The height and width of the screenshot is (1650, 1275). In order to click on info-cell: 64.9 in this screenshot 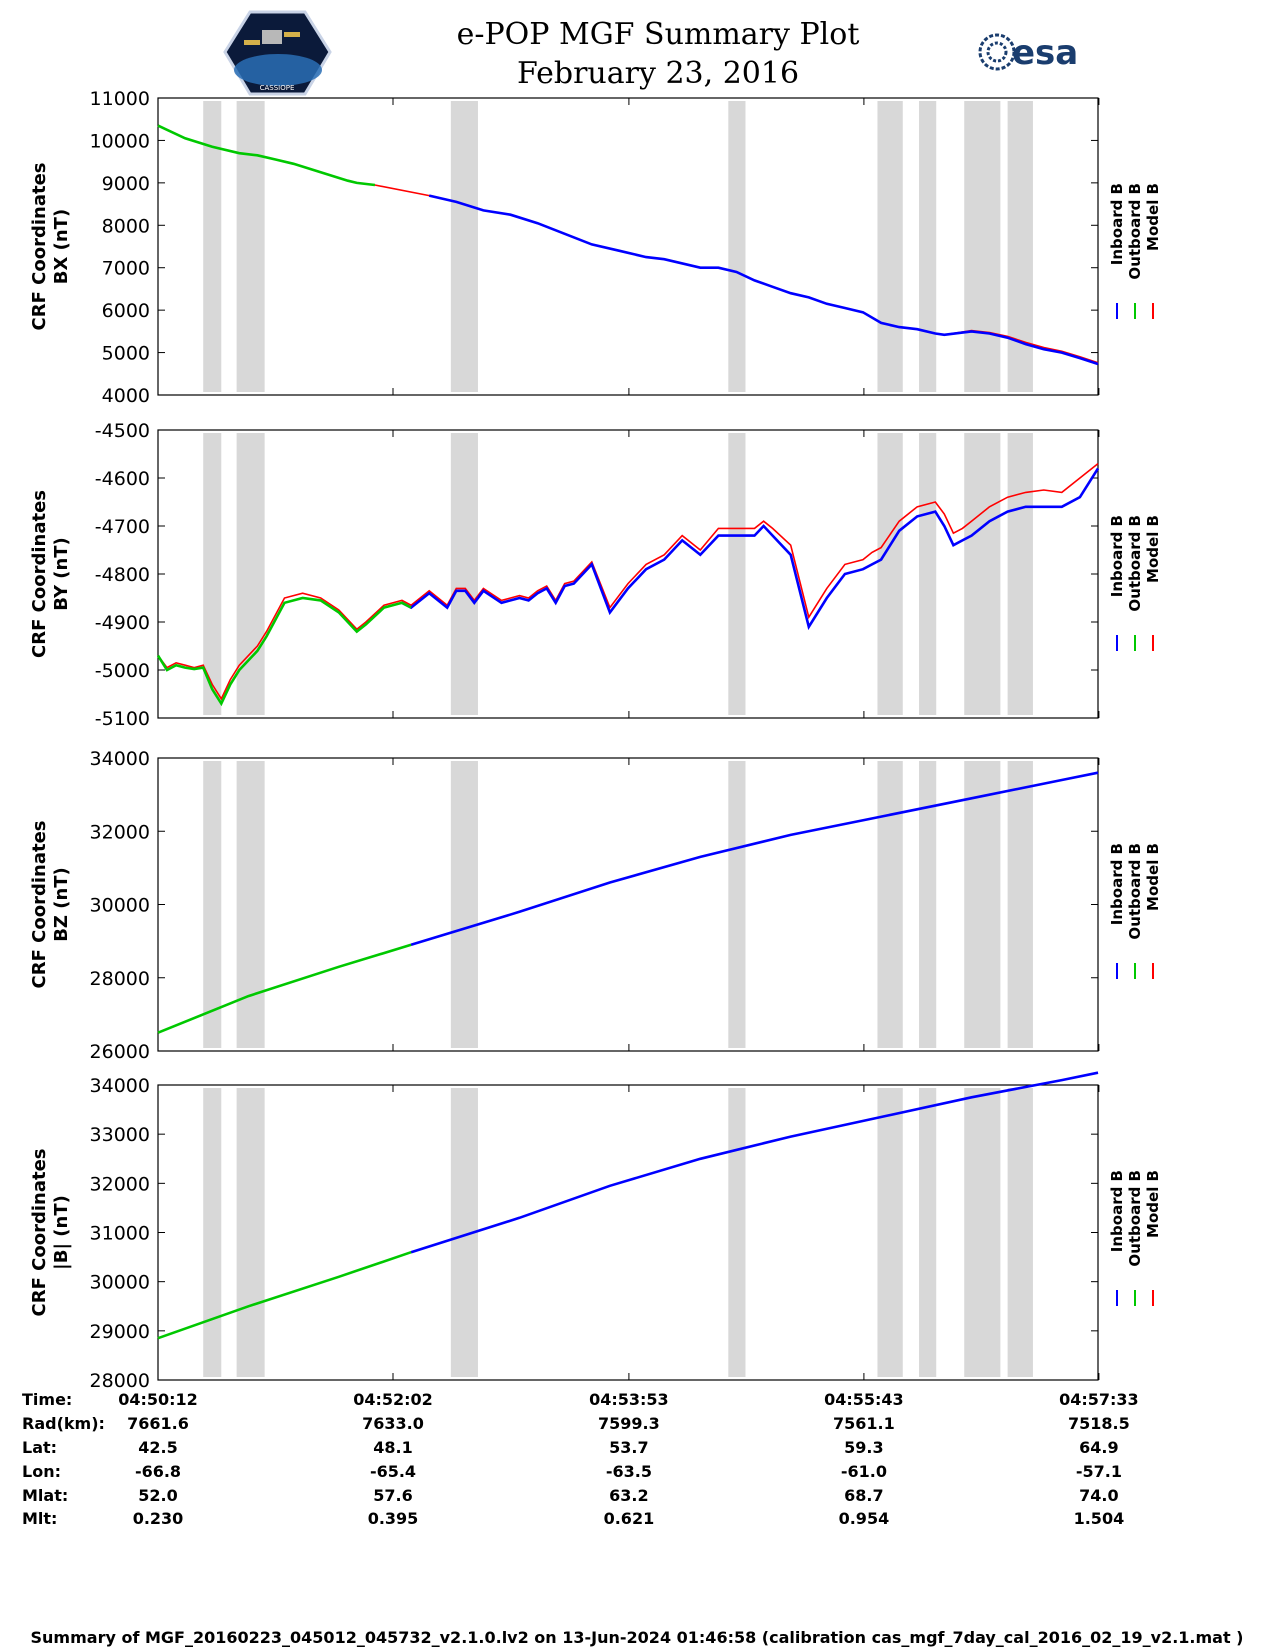, I will do `click(1098, 1447)`.